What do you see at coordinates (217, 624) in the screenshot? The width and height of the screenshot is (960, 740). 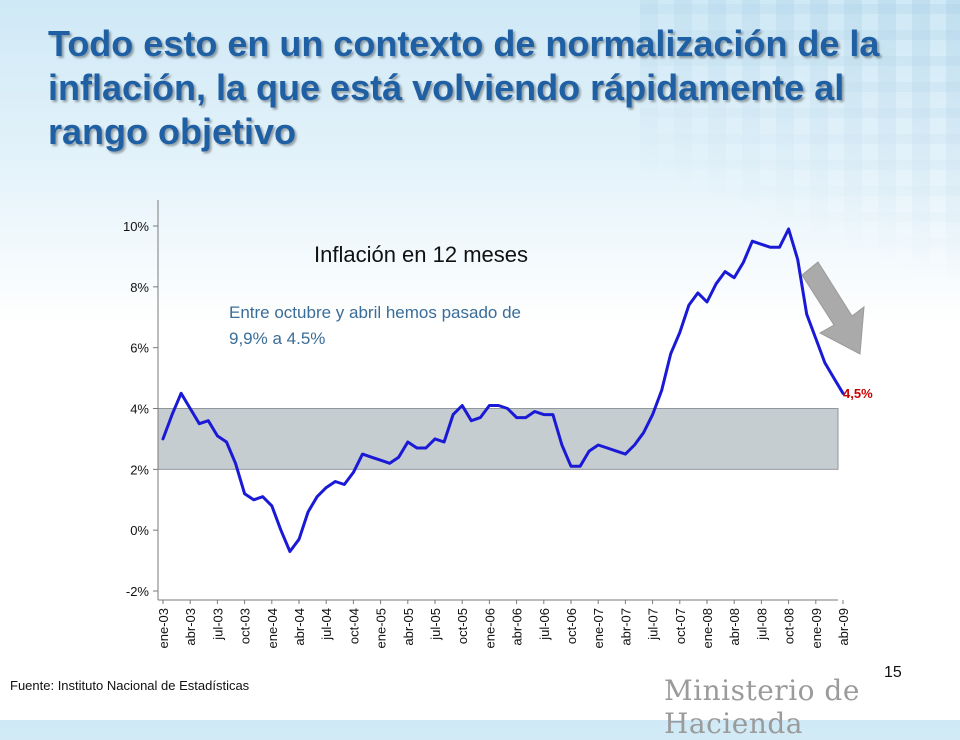 I see `x-tick-label: jul-03` at bounding box center [217, 624].